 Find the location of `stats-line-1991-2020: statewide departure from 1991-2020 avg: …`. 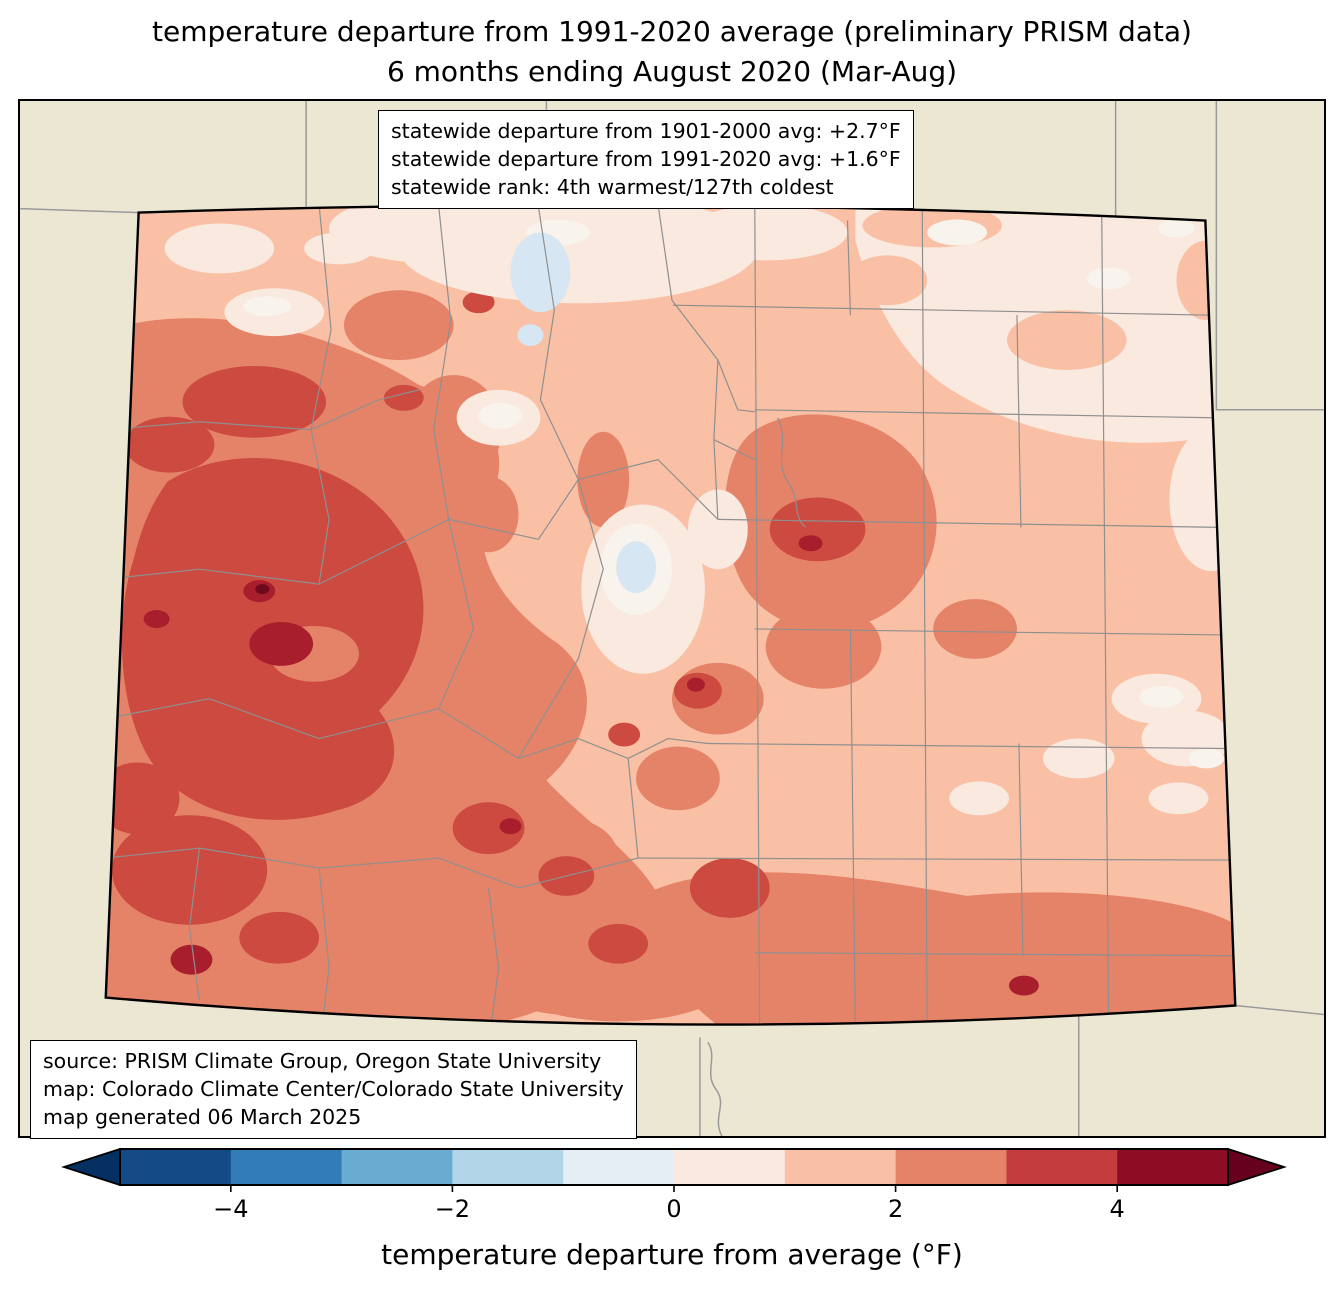

stats-line-1991-2020: statewide departure from 1991-2020 avg: … is located at coordinates (646, 159).